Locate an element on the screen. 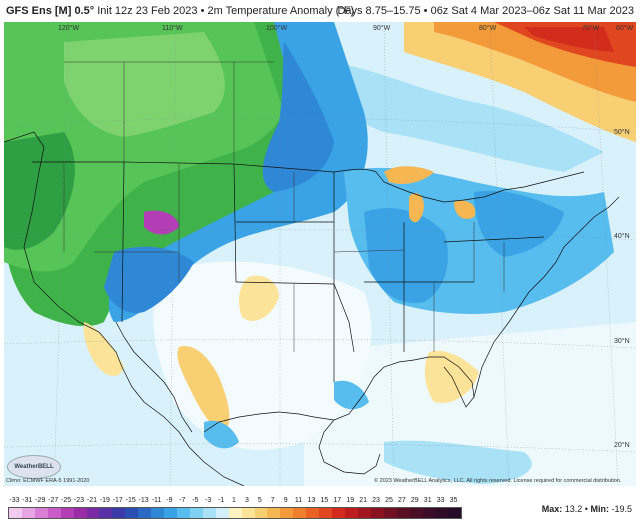  climatology-note: Climo: ECMWF ERA-5 1991-2020 is located at coordinates (48, 481).